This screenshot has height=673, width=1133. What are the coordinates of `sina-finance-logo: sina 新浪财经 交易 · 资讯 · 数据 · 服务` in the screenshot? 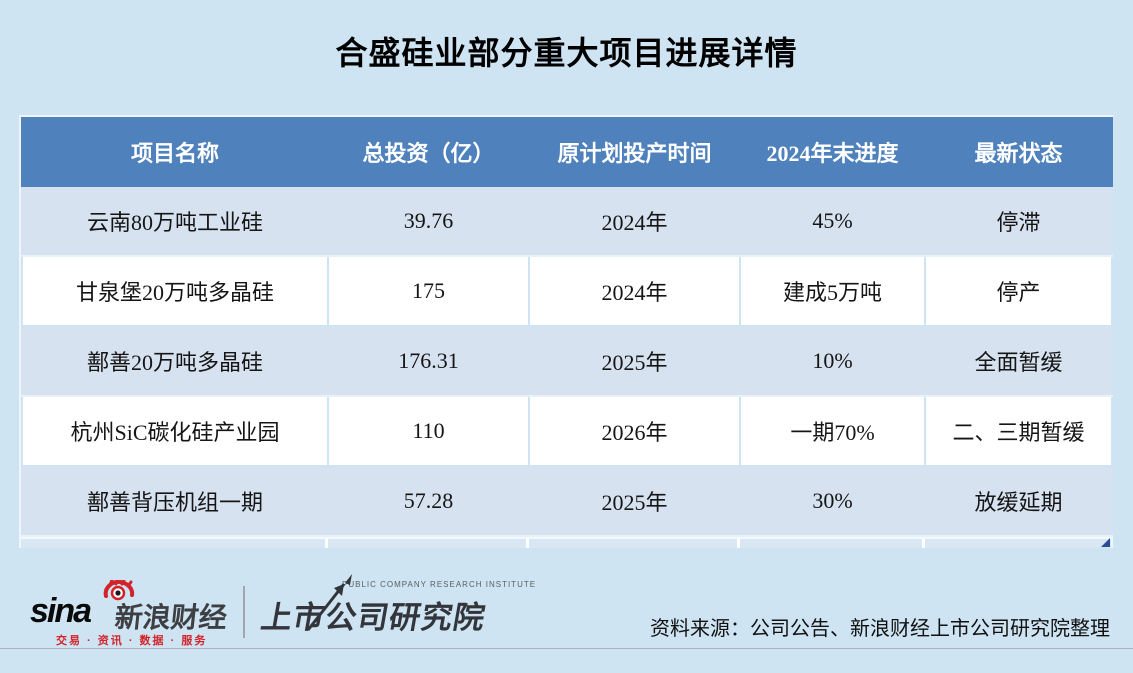 It's located at (137, 612).